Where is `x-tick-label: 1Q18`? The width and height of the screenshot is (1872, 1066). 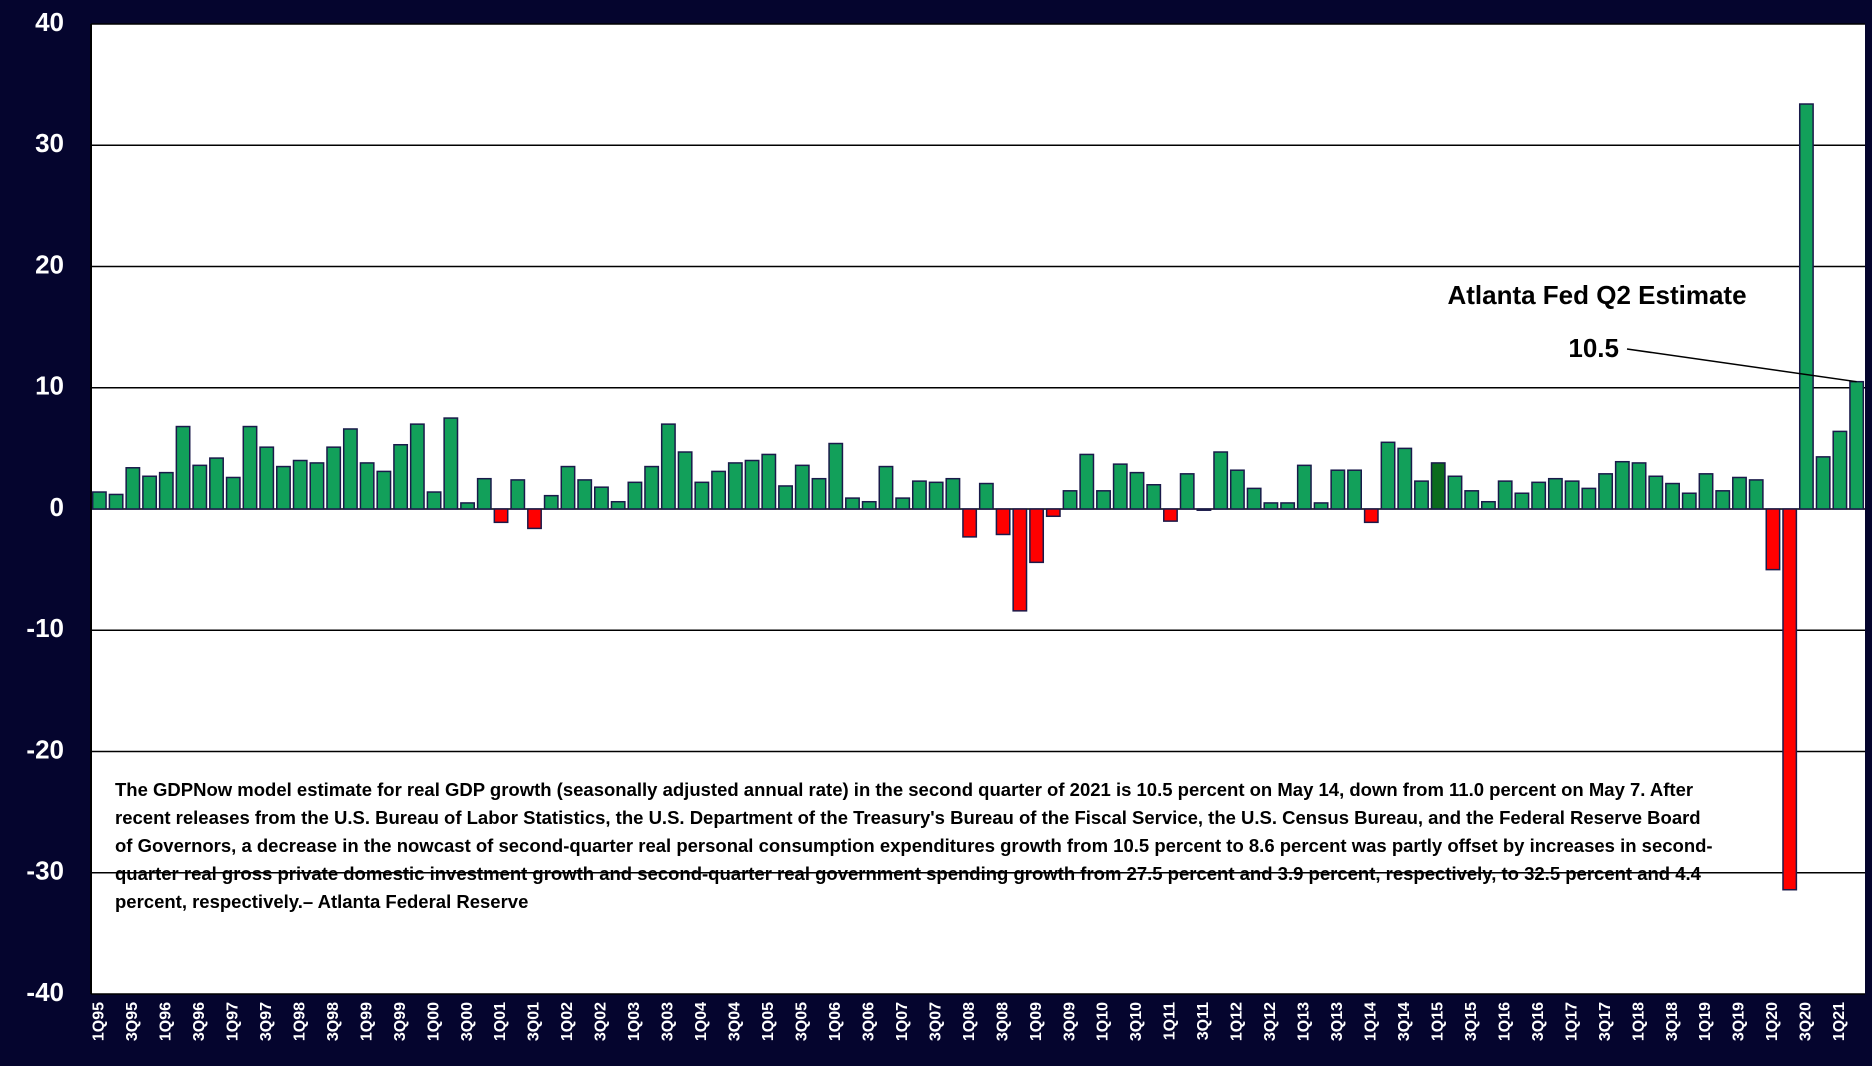
x-tick-label: 1Q18 is located at coordinates (1638, 1021).